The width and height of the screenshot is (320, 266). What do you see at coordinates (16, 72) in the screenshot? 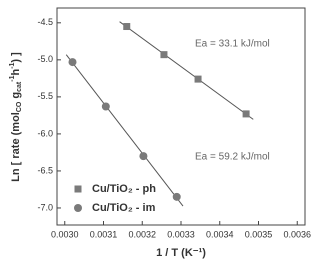
I see `y-axis-label-part: h` at bounding box center [16, 72].